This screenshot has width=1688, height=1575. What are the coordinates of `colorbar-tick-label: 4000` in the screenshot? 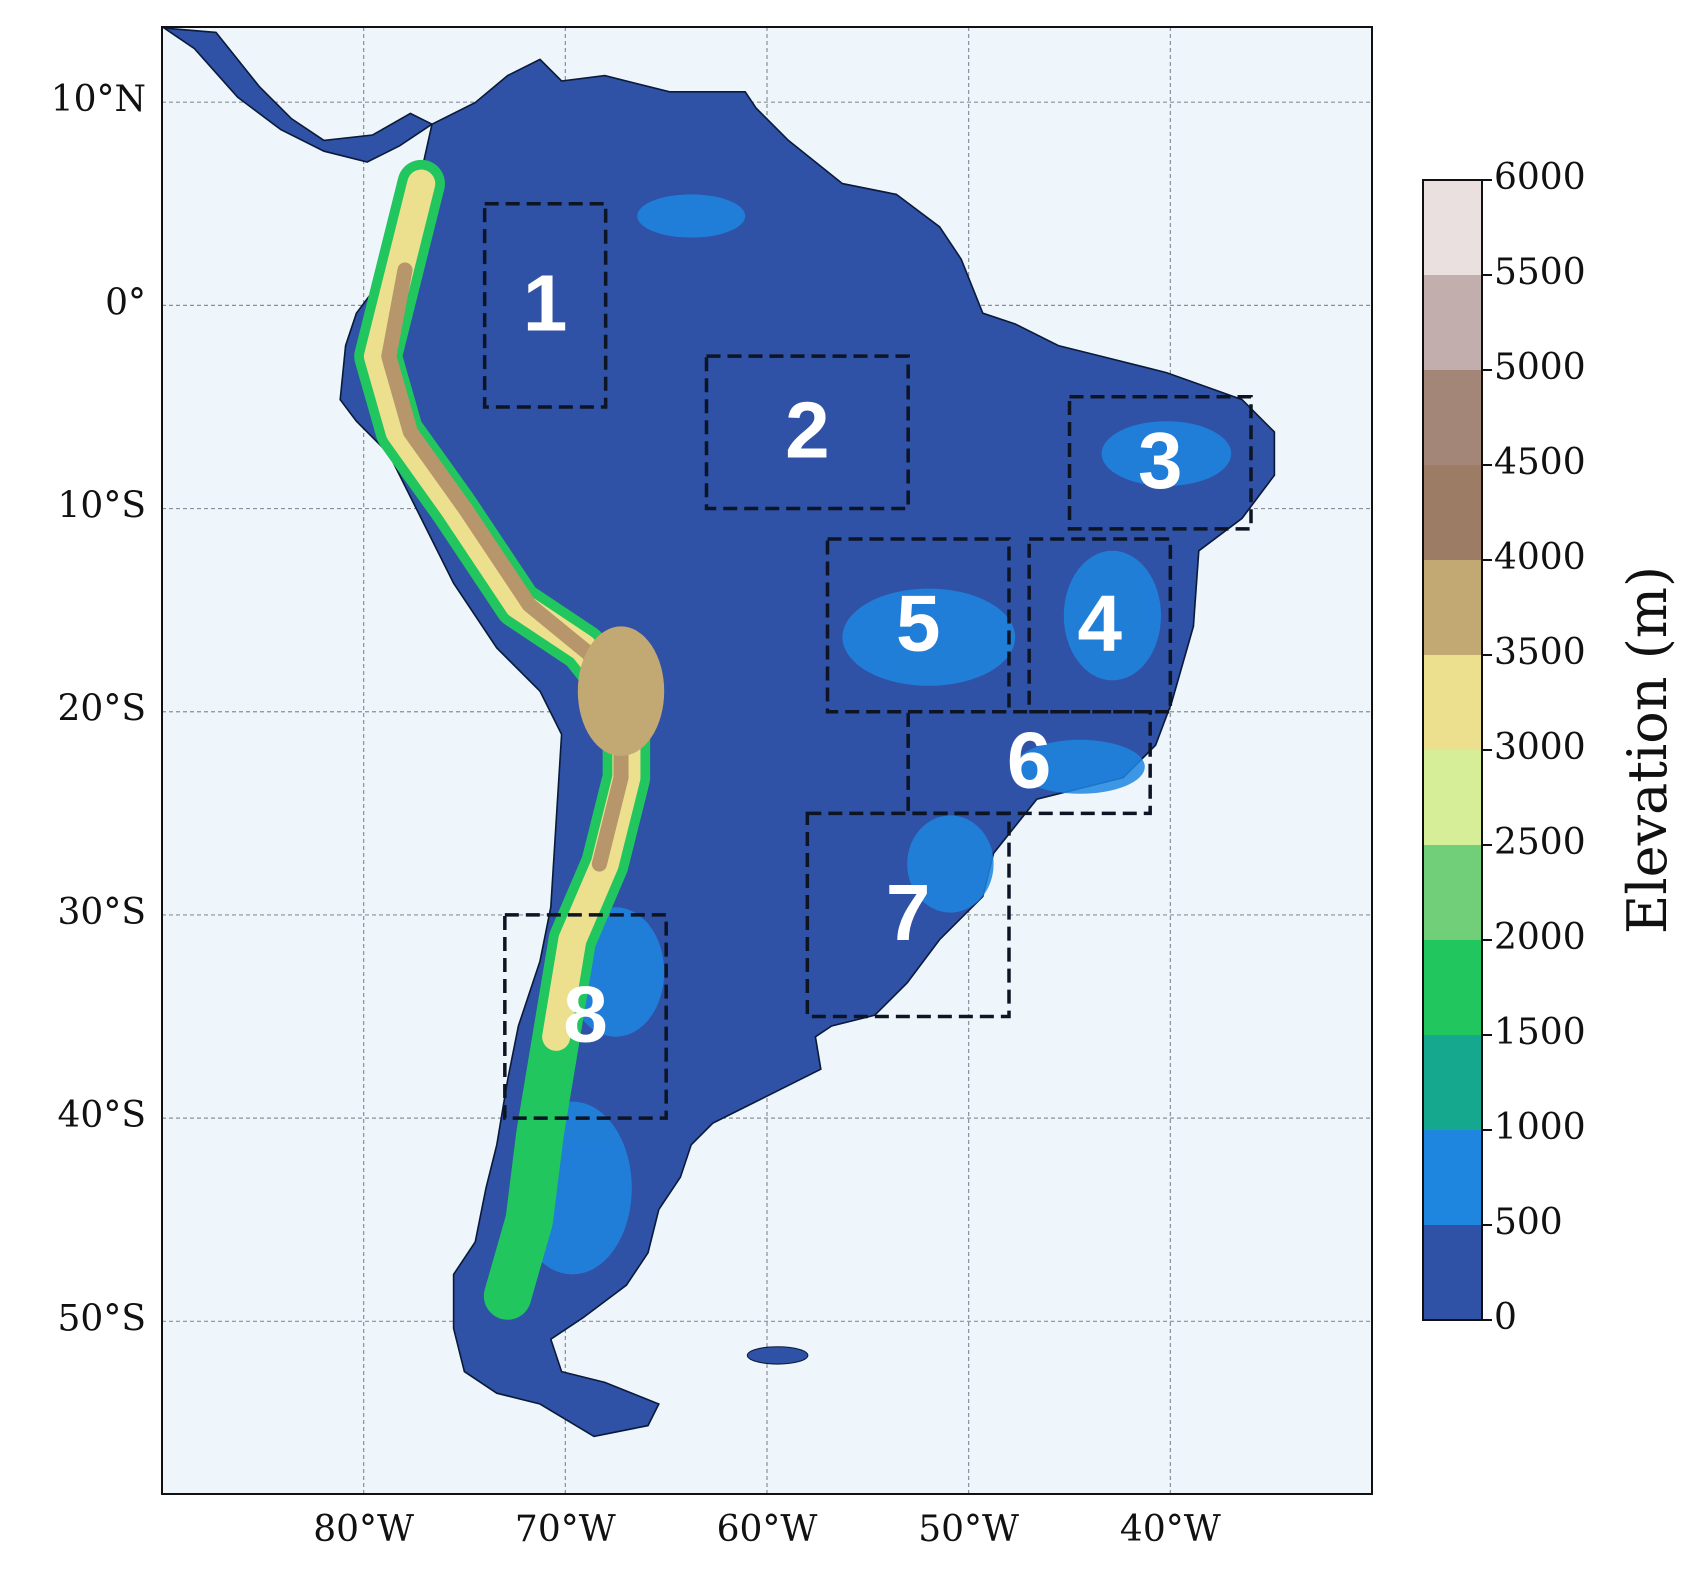 It's located at (1540, 557).